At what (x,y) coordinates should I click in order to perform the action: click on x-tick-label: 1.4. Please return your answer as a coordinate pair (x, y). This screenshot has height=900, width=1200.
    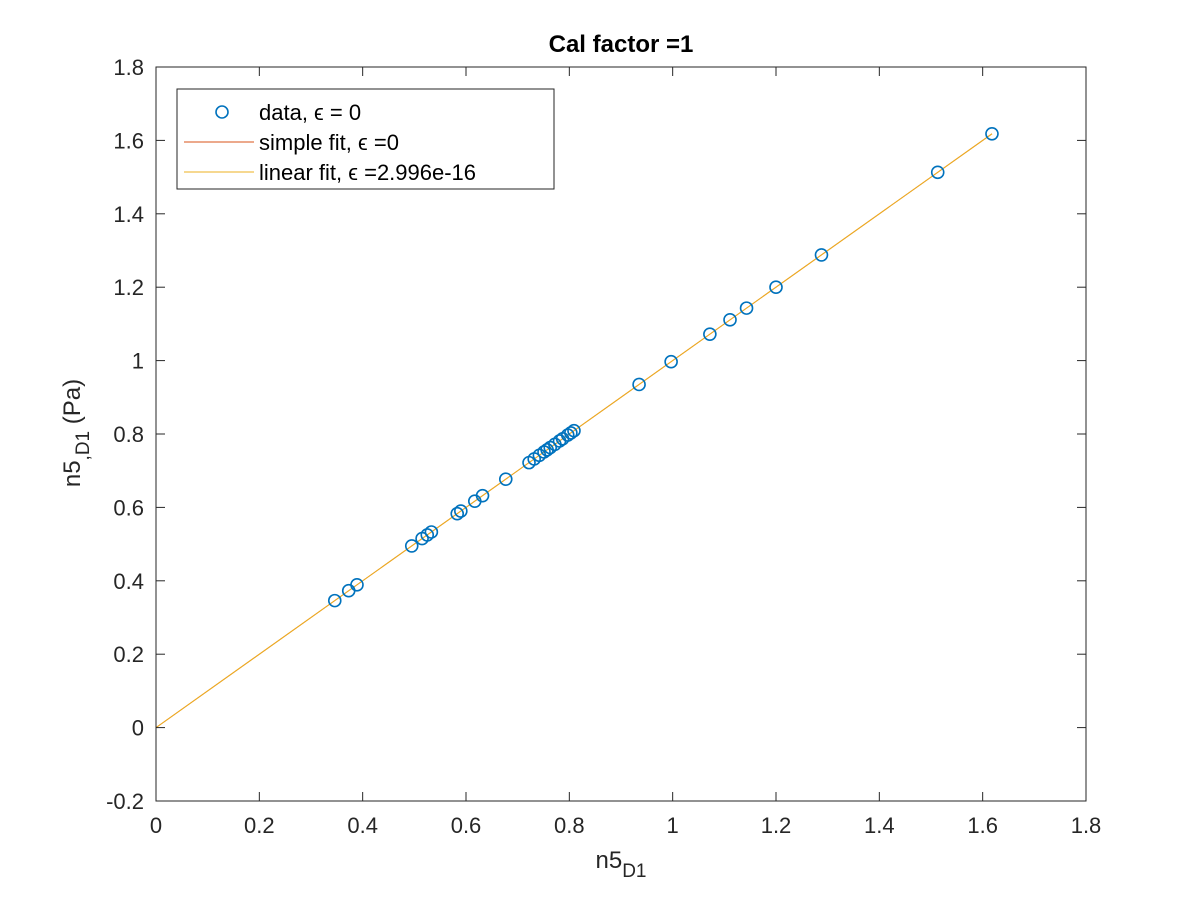
    Looking at the image, I should click on (879, 825).